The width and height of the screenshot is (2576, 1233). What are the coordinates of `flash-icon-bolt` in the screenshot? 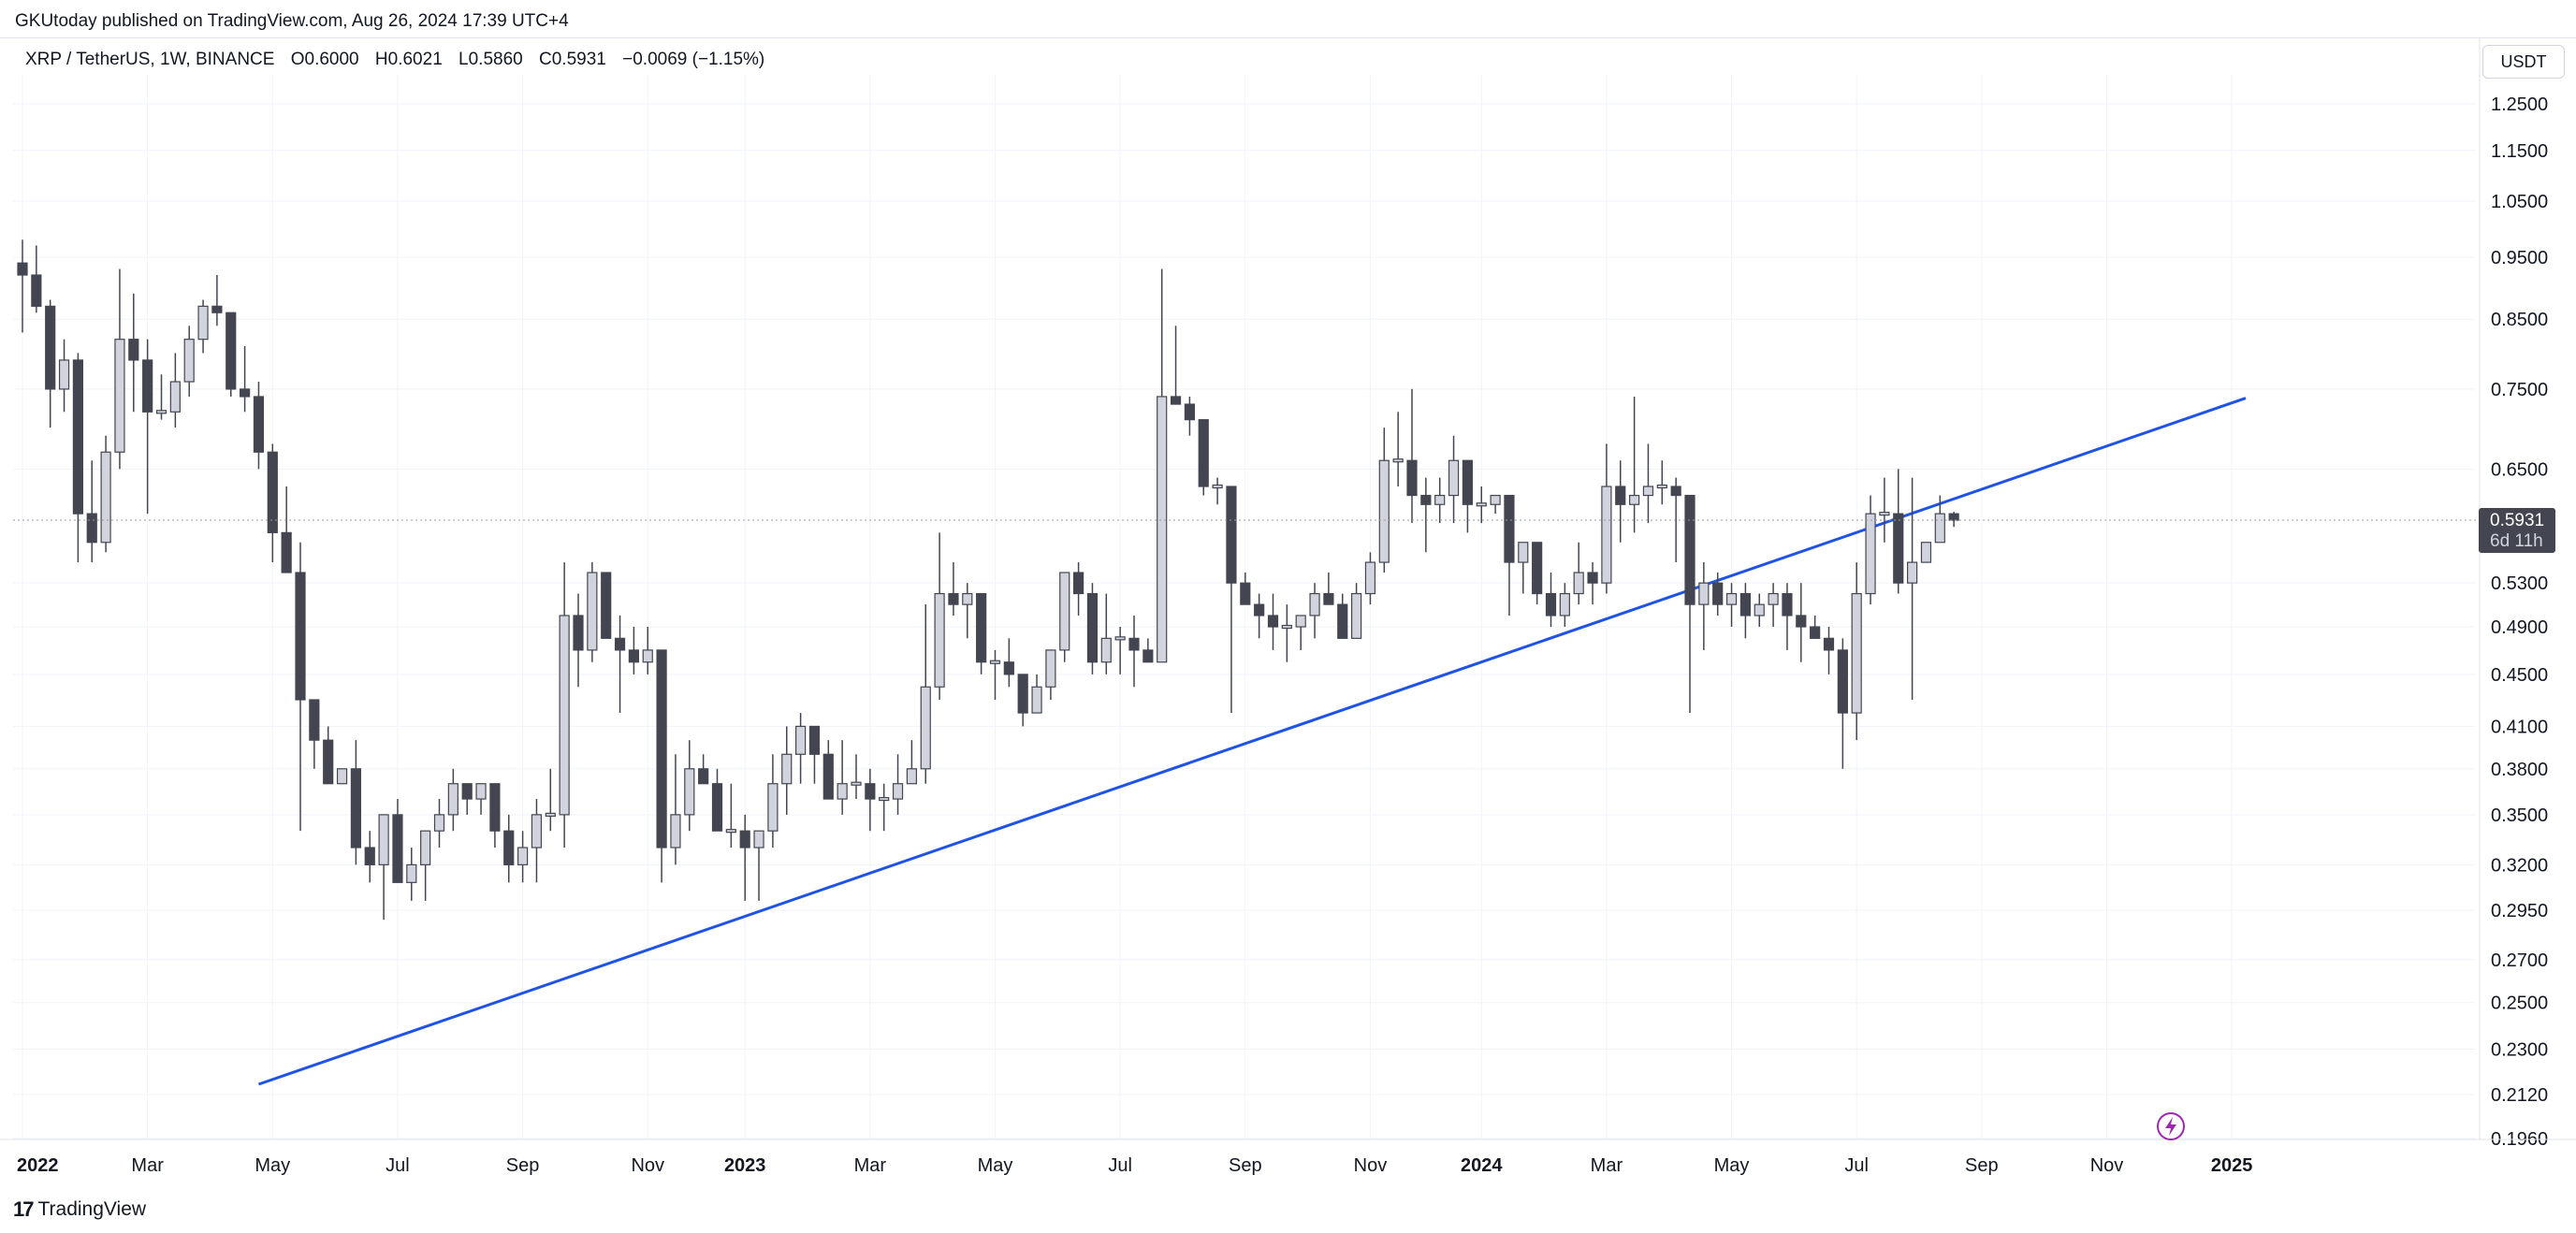 It's located at (2170, 1126).